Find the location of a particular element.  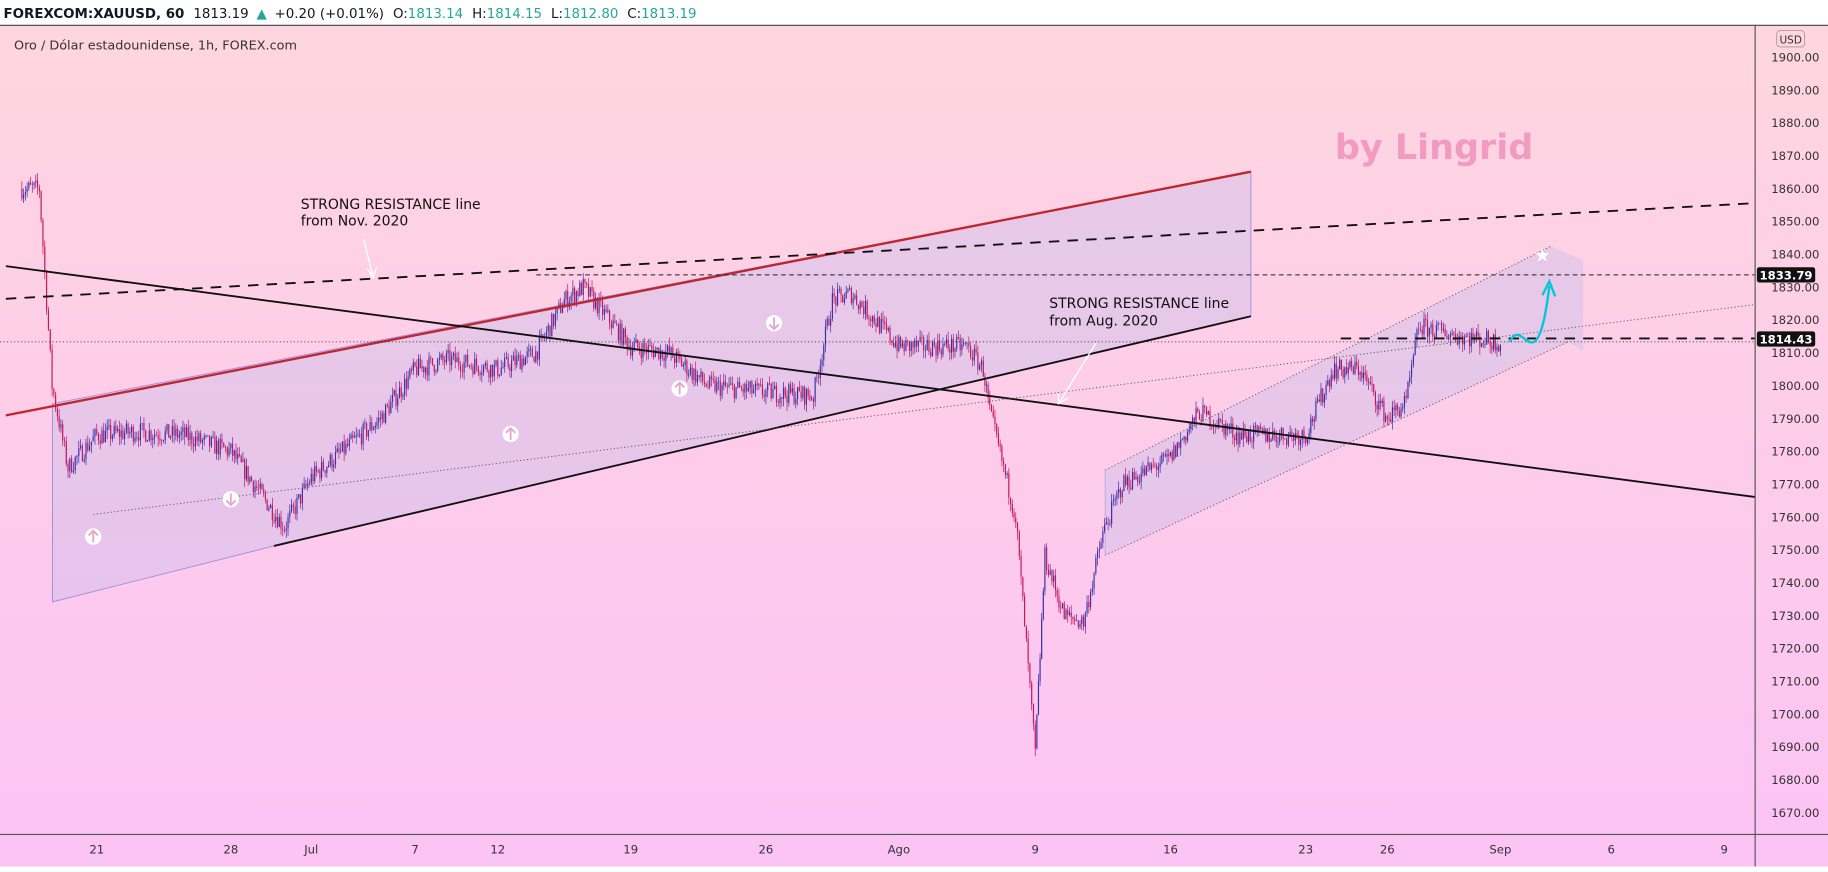

price-tick-label: 1820.00 is located at coordinates (1795, 320).